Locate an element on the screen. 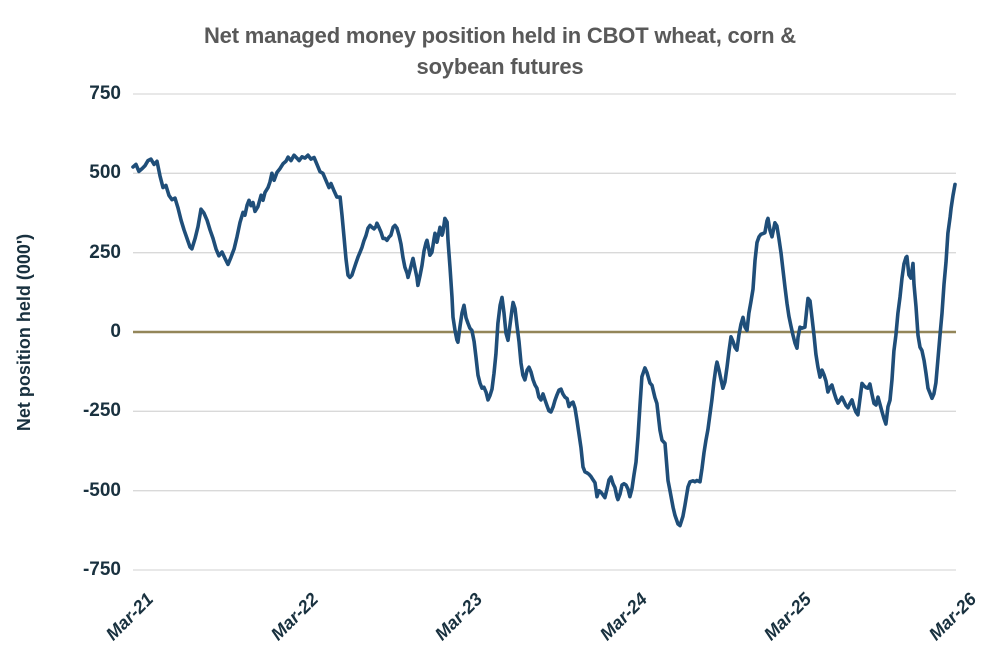 This screenshot has width=1000, height=667. y-tick-label: -250 is located at coordinates (101, 411).